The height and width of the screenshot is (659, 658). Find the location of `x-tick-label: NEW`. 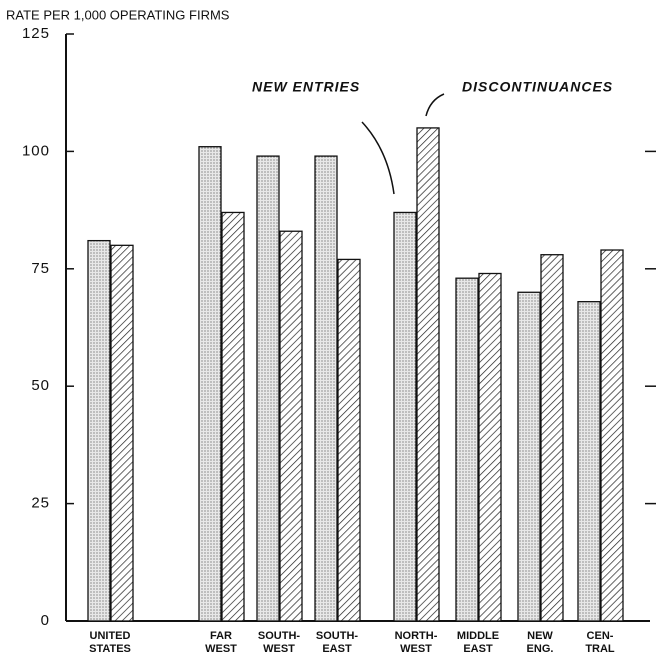

x-tick-label: NEW is located at coordinates (540, 636).